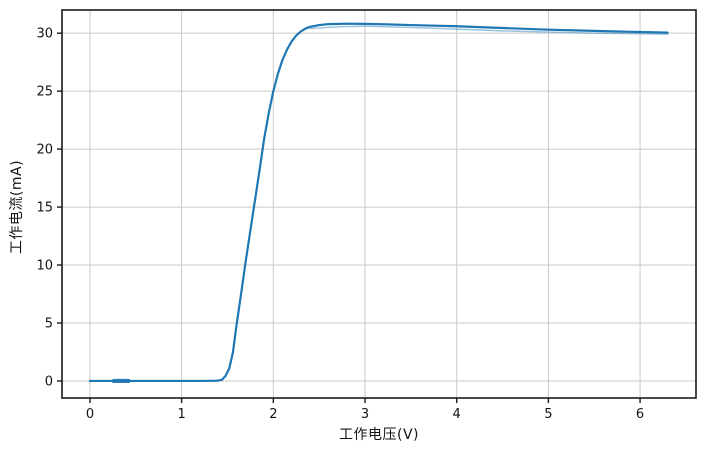 The image size is (706, 451). I want to click on y-tick-label: 25, so click(44, 92).